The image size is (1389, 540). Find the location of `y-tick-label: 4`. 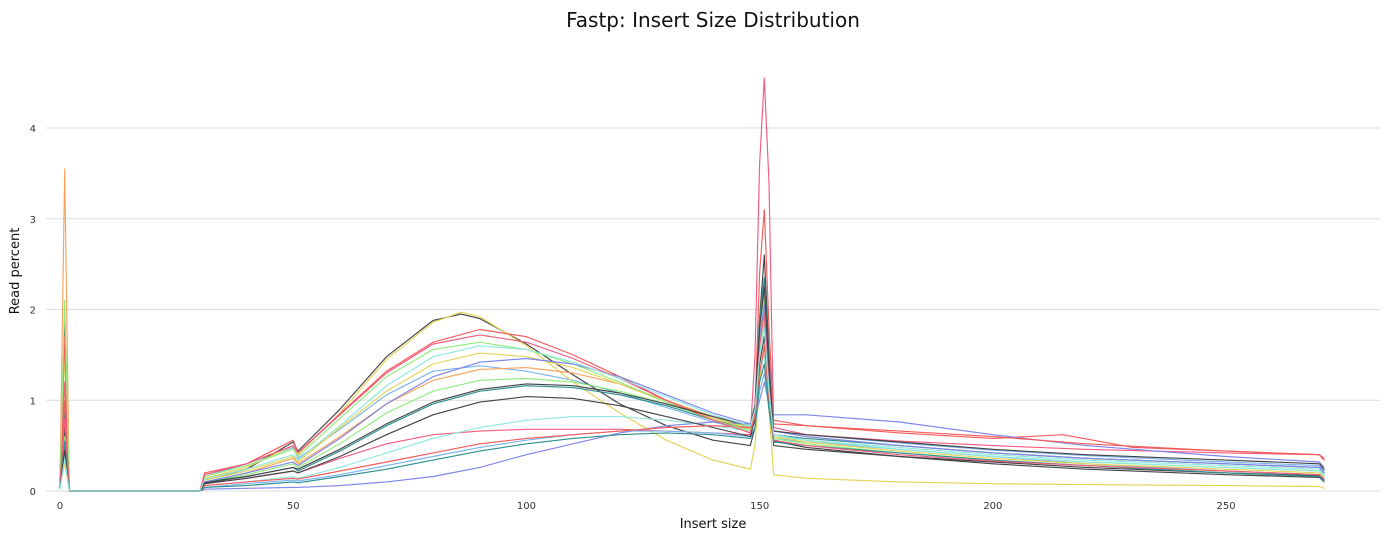

y-tick-label: 4 is located at coordinates (33, 129).